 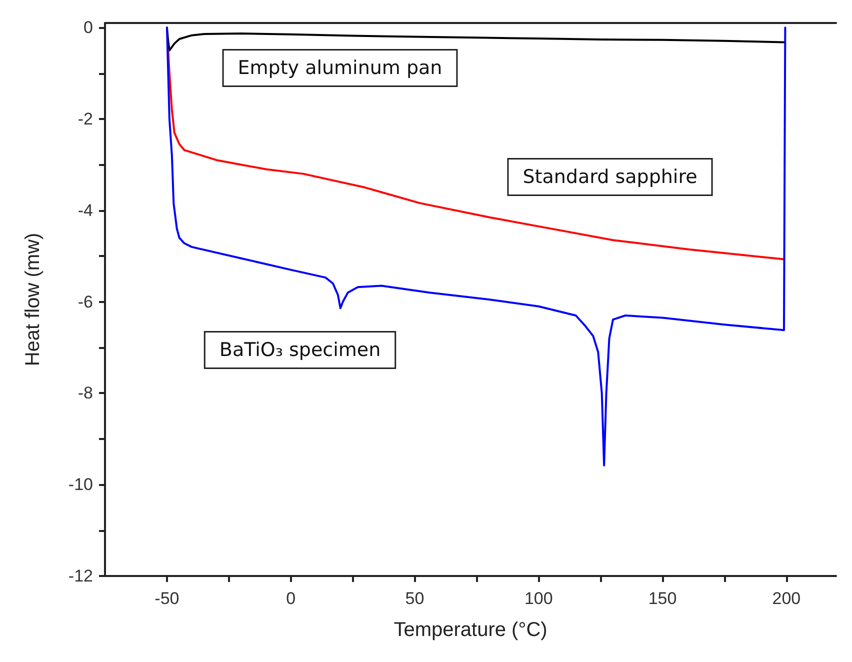 I want to click on series-label: Standard sapphire, so click(x=610, y=177).